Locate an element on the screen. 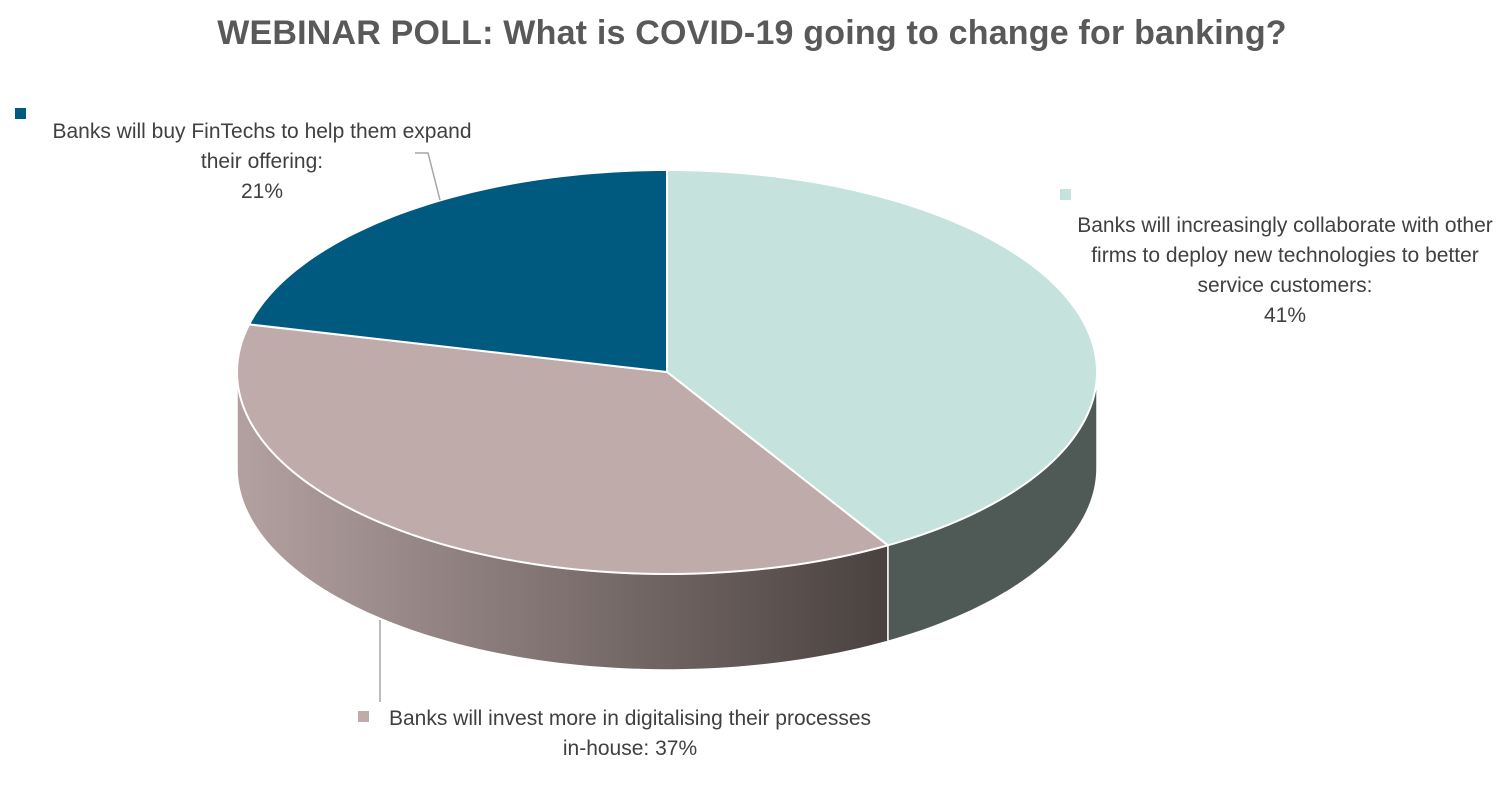 The width and height of the screenshot is (1504, 786). data-label-digital-value: 37% is located at coordinates (676, 748).